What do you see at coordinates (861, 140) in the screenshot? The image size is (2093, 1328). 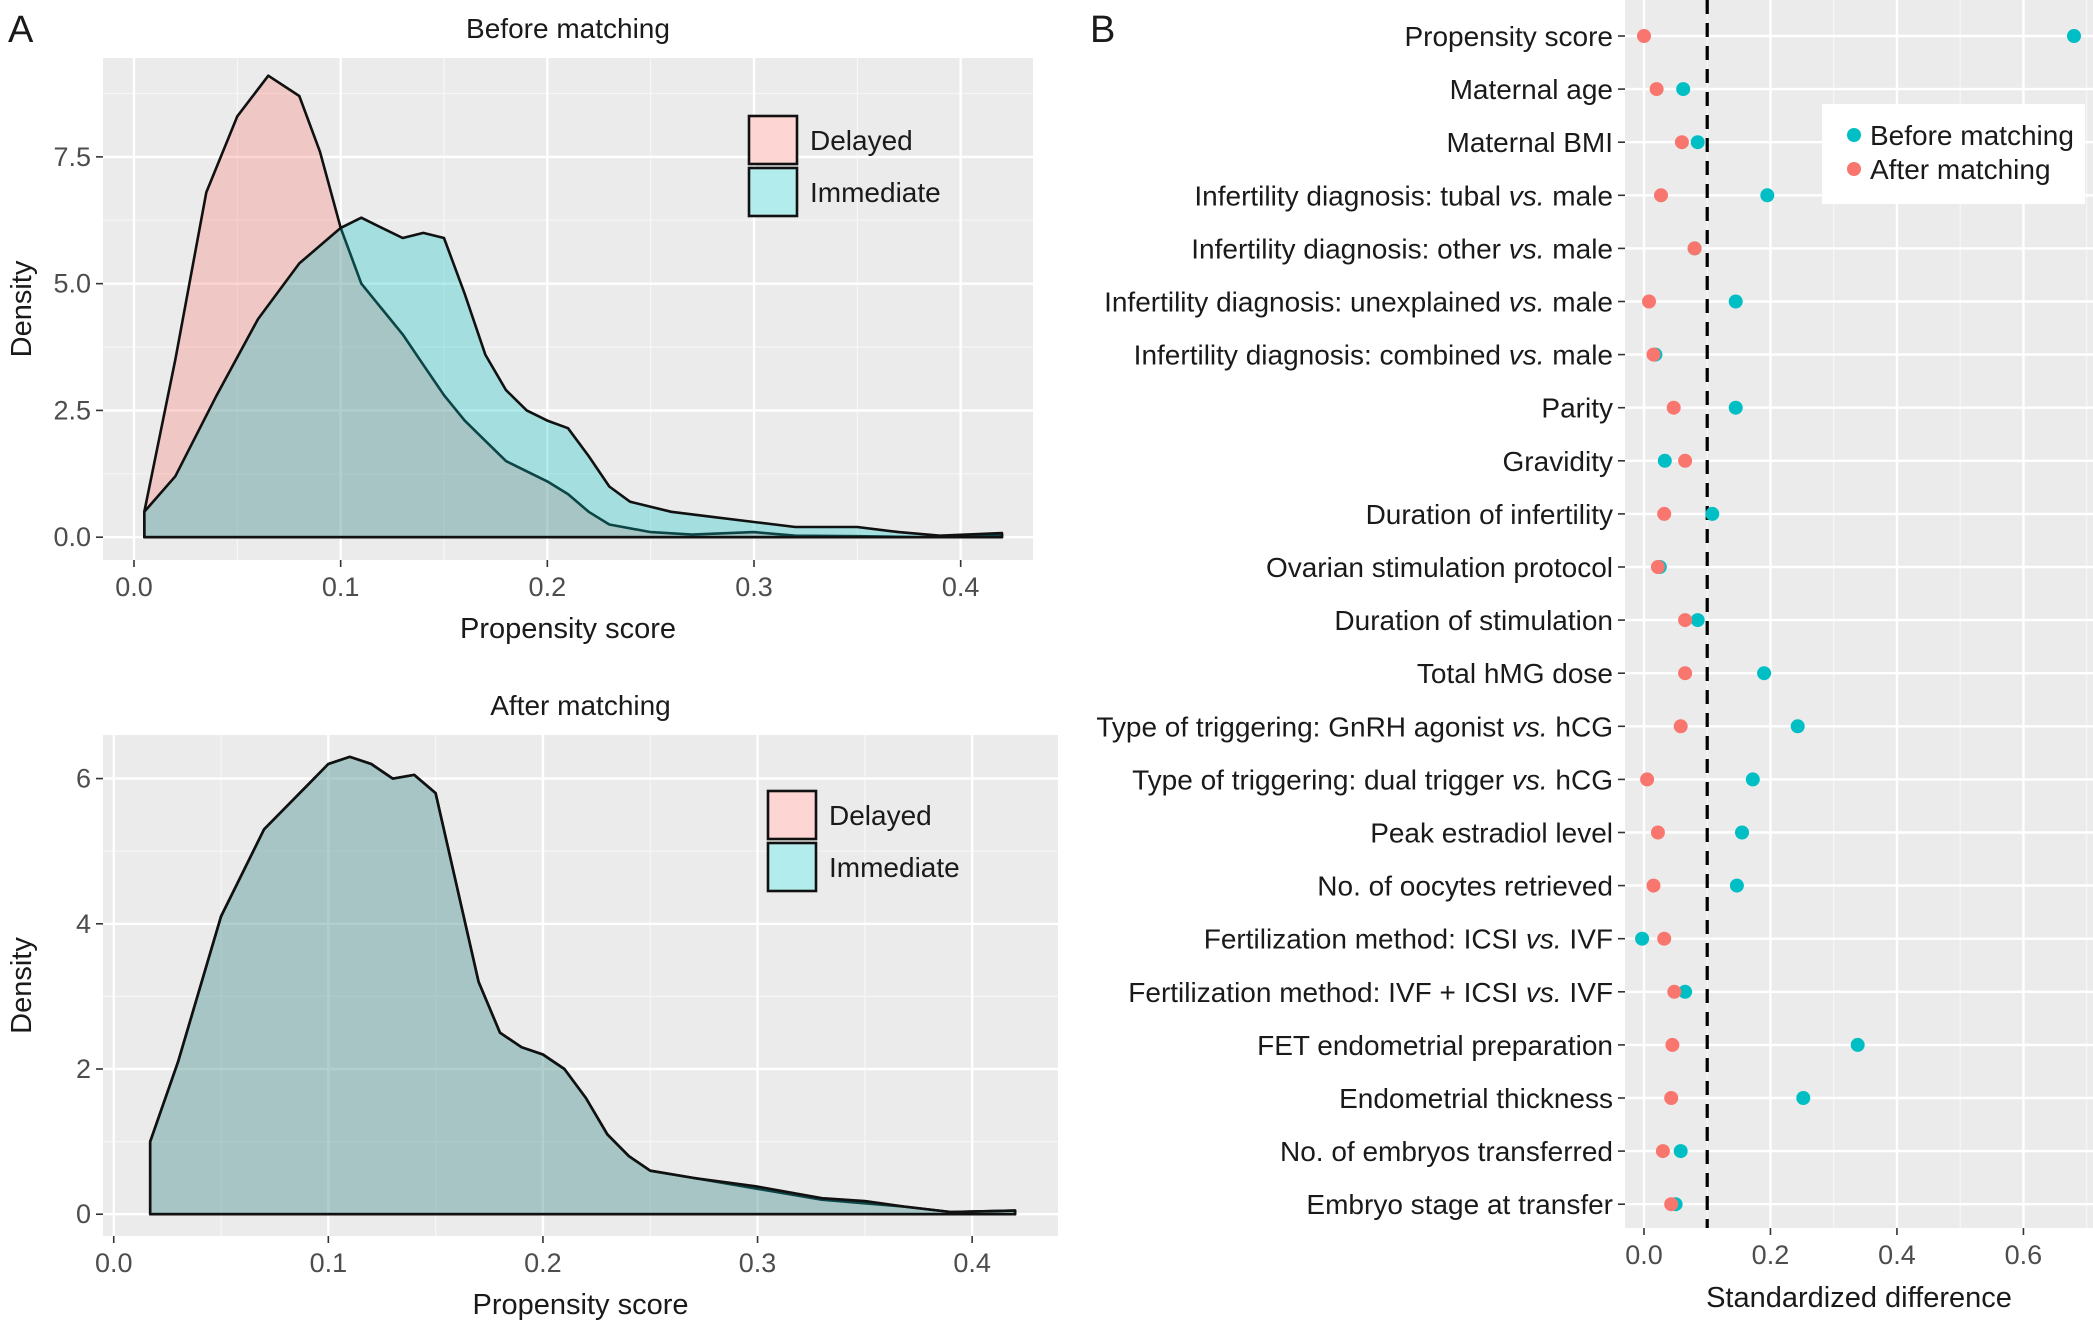 I see `legend-label: Delayed` at bounding box center [861, 140].